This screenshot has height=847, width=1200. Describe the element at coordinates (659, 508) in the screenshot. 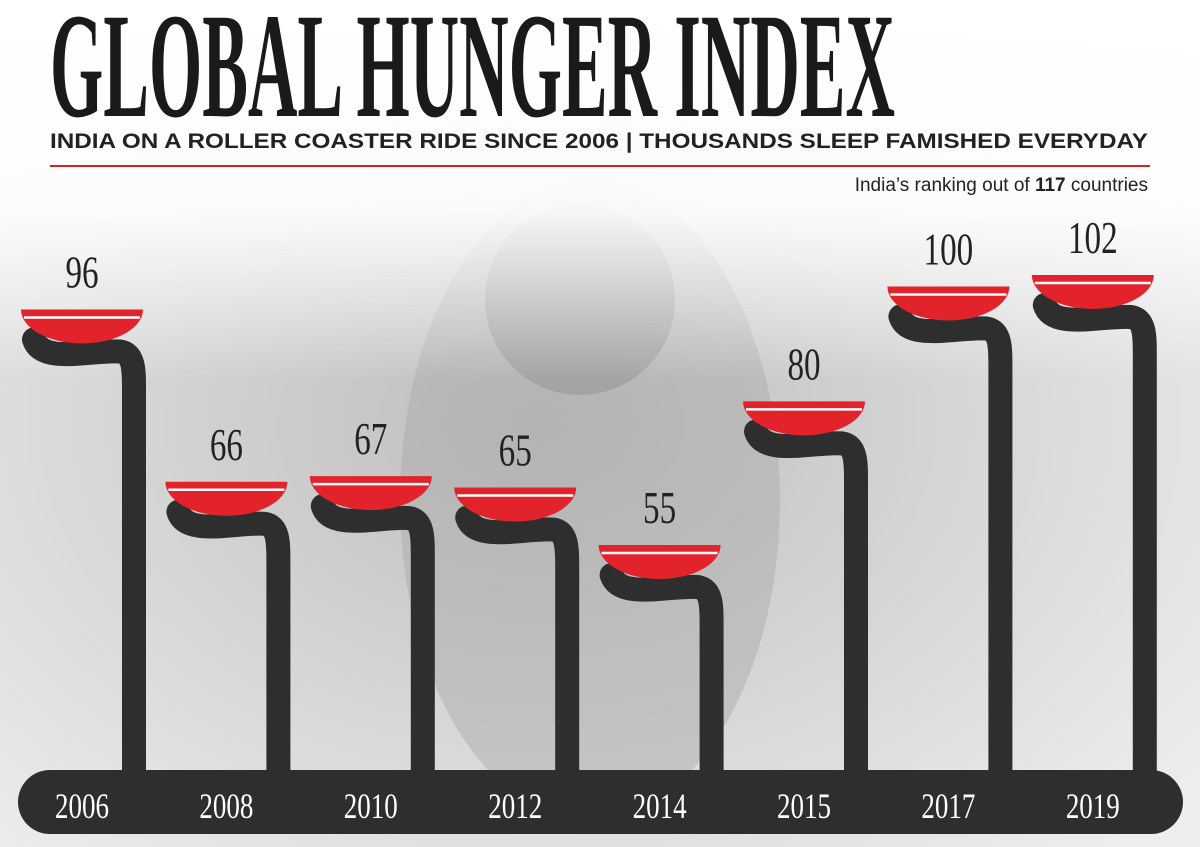

I see `value-label: 55` at that location.